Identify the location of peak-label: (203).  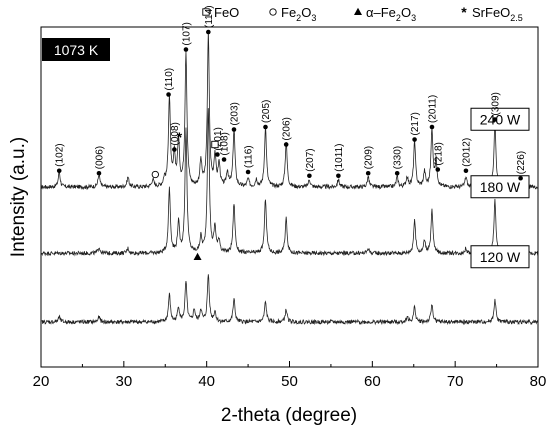
(235, 113).